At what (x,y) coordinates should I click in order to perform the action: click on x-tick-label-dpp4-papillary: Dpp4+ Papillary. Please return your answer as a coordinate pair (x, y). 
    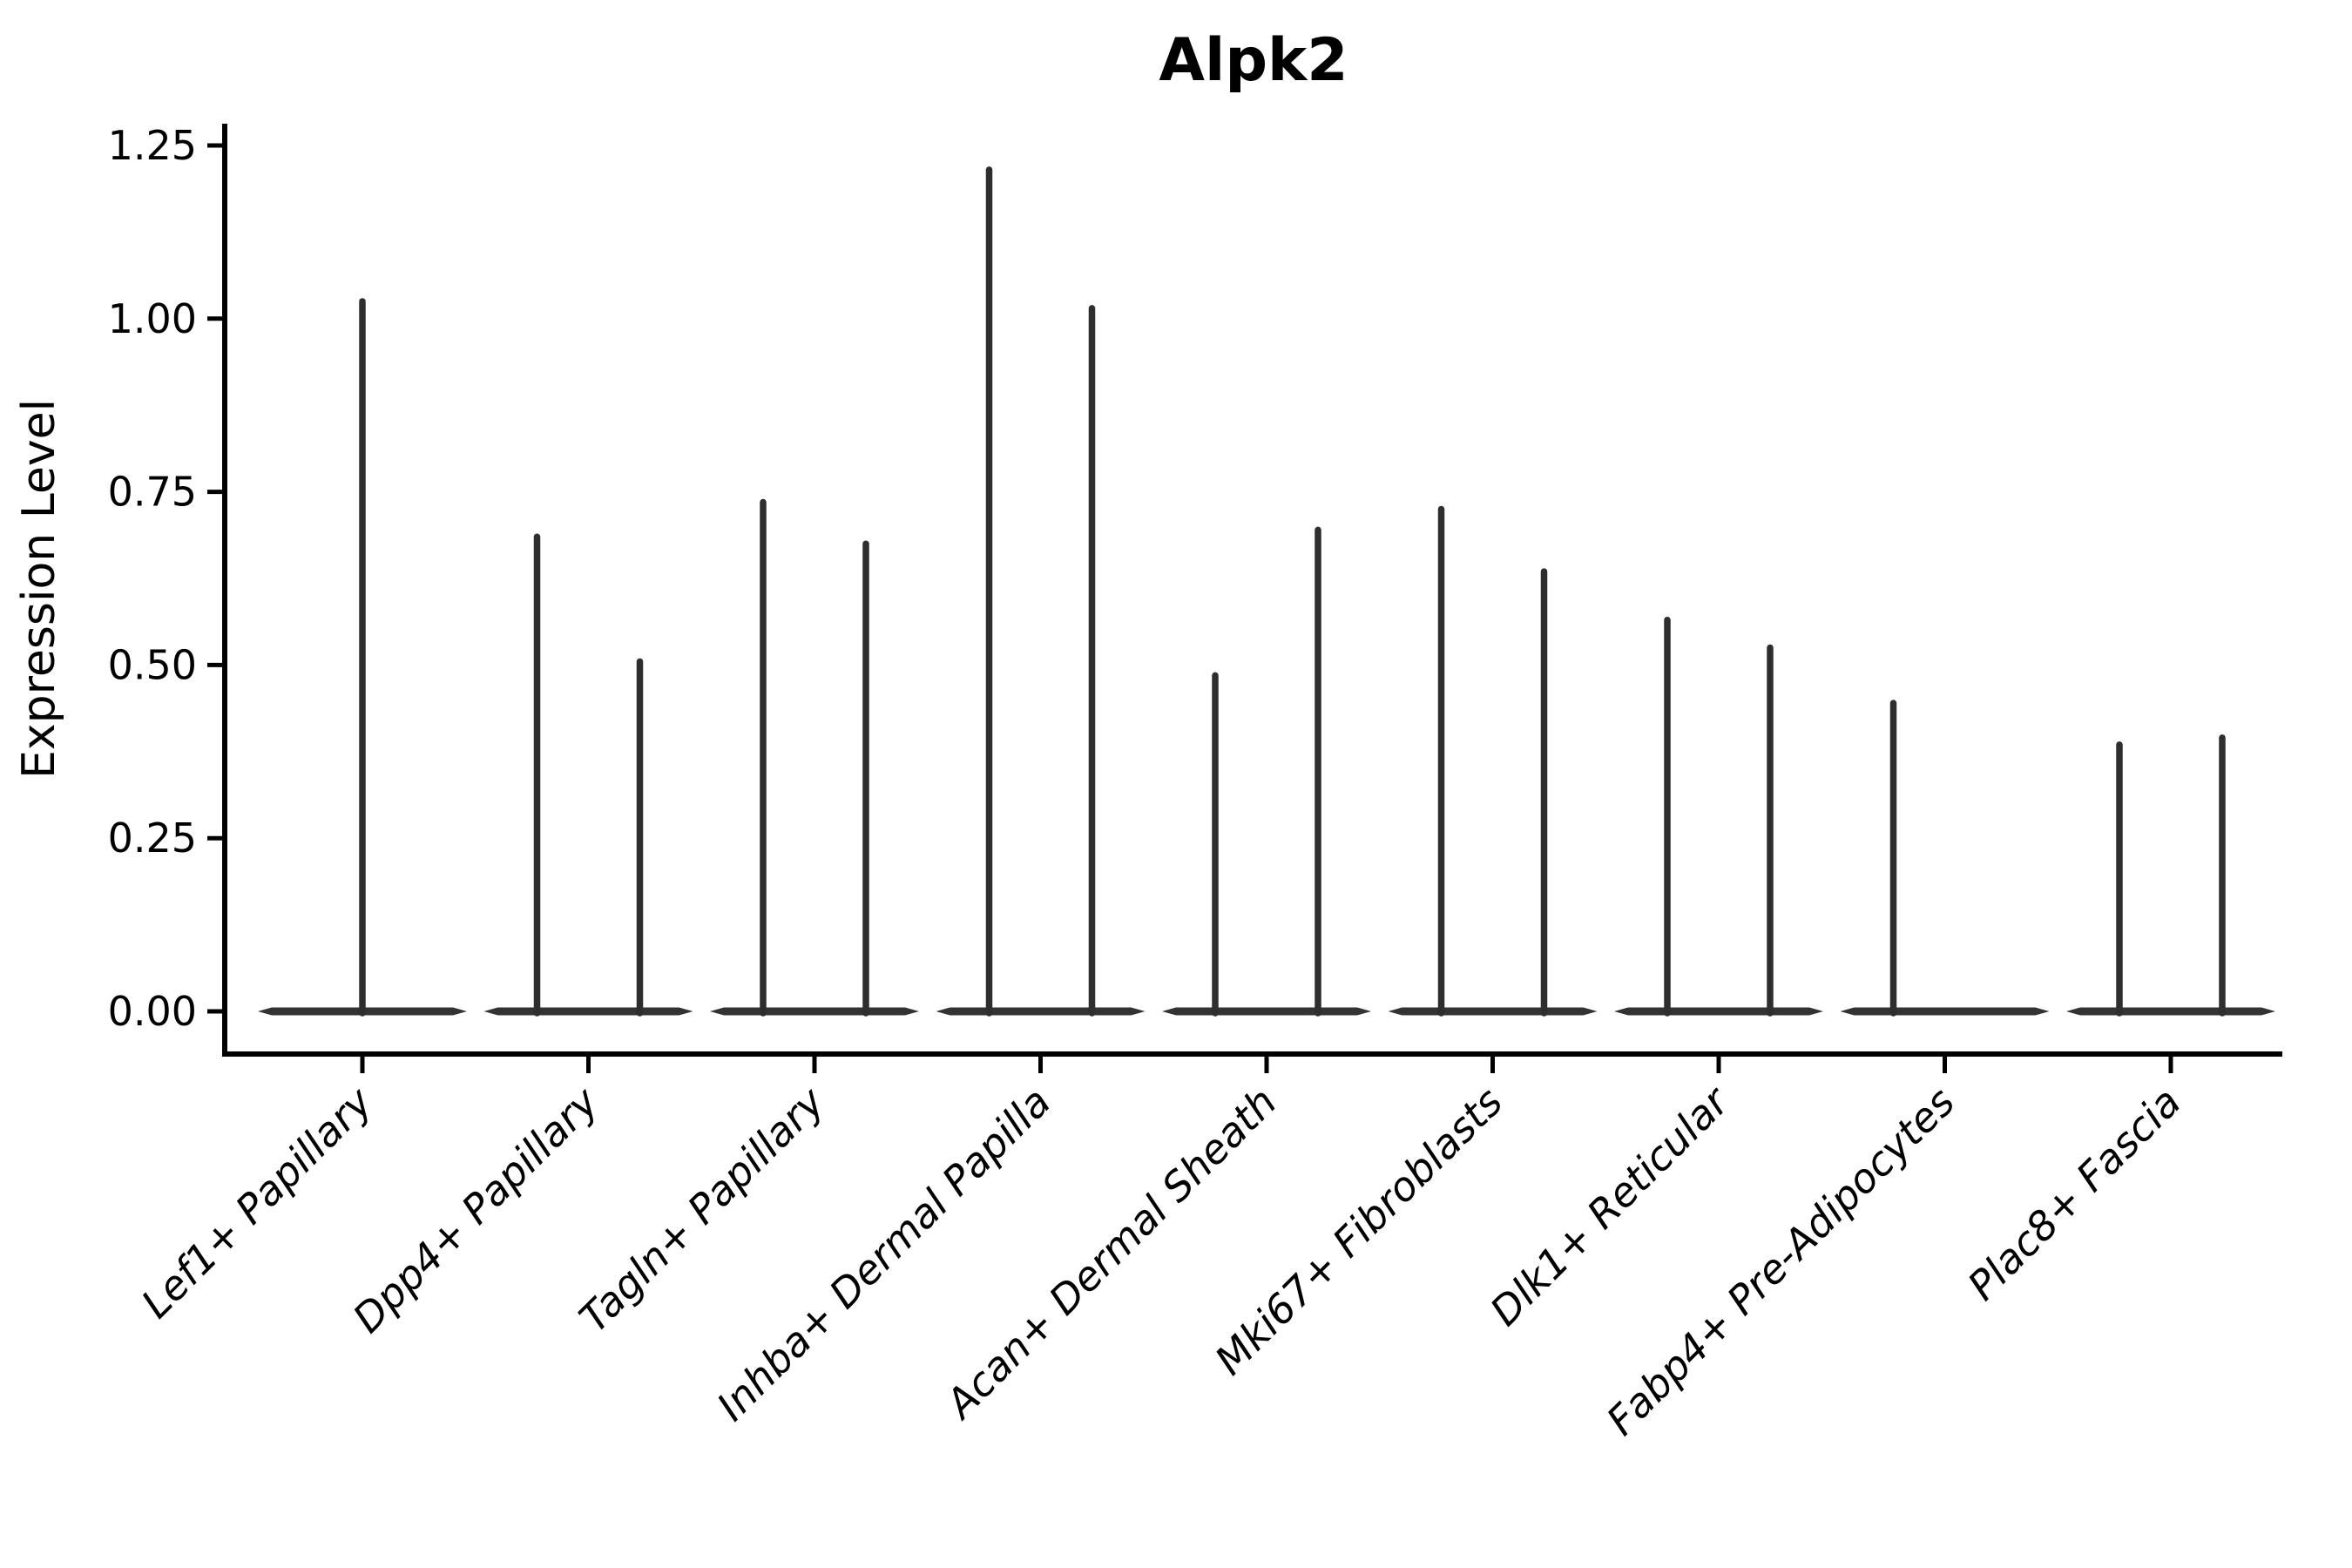
    Looking at the image, I should click on (476, 1210).